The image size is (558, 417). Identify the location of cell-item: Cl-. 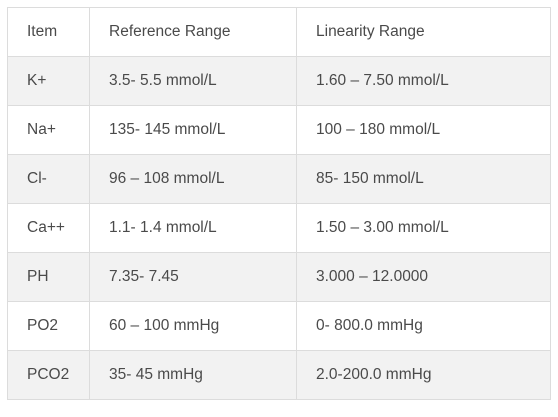
(48, 179).